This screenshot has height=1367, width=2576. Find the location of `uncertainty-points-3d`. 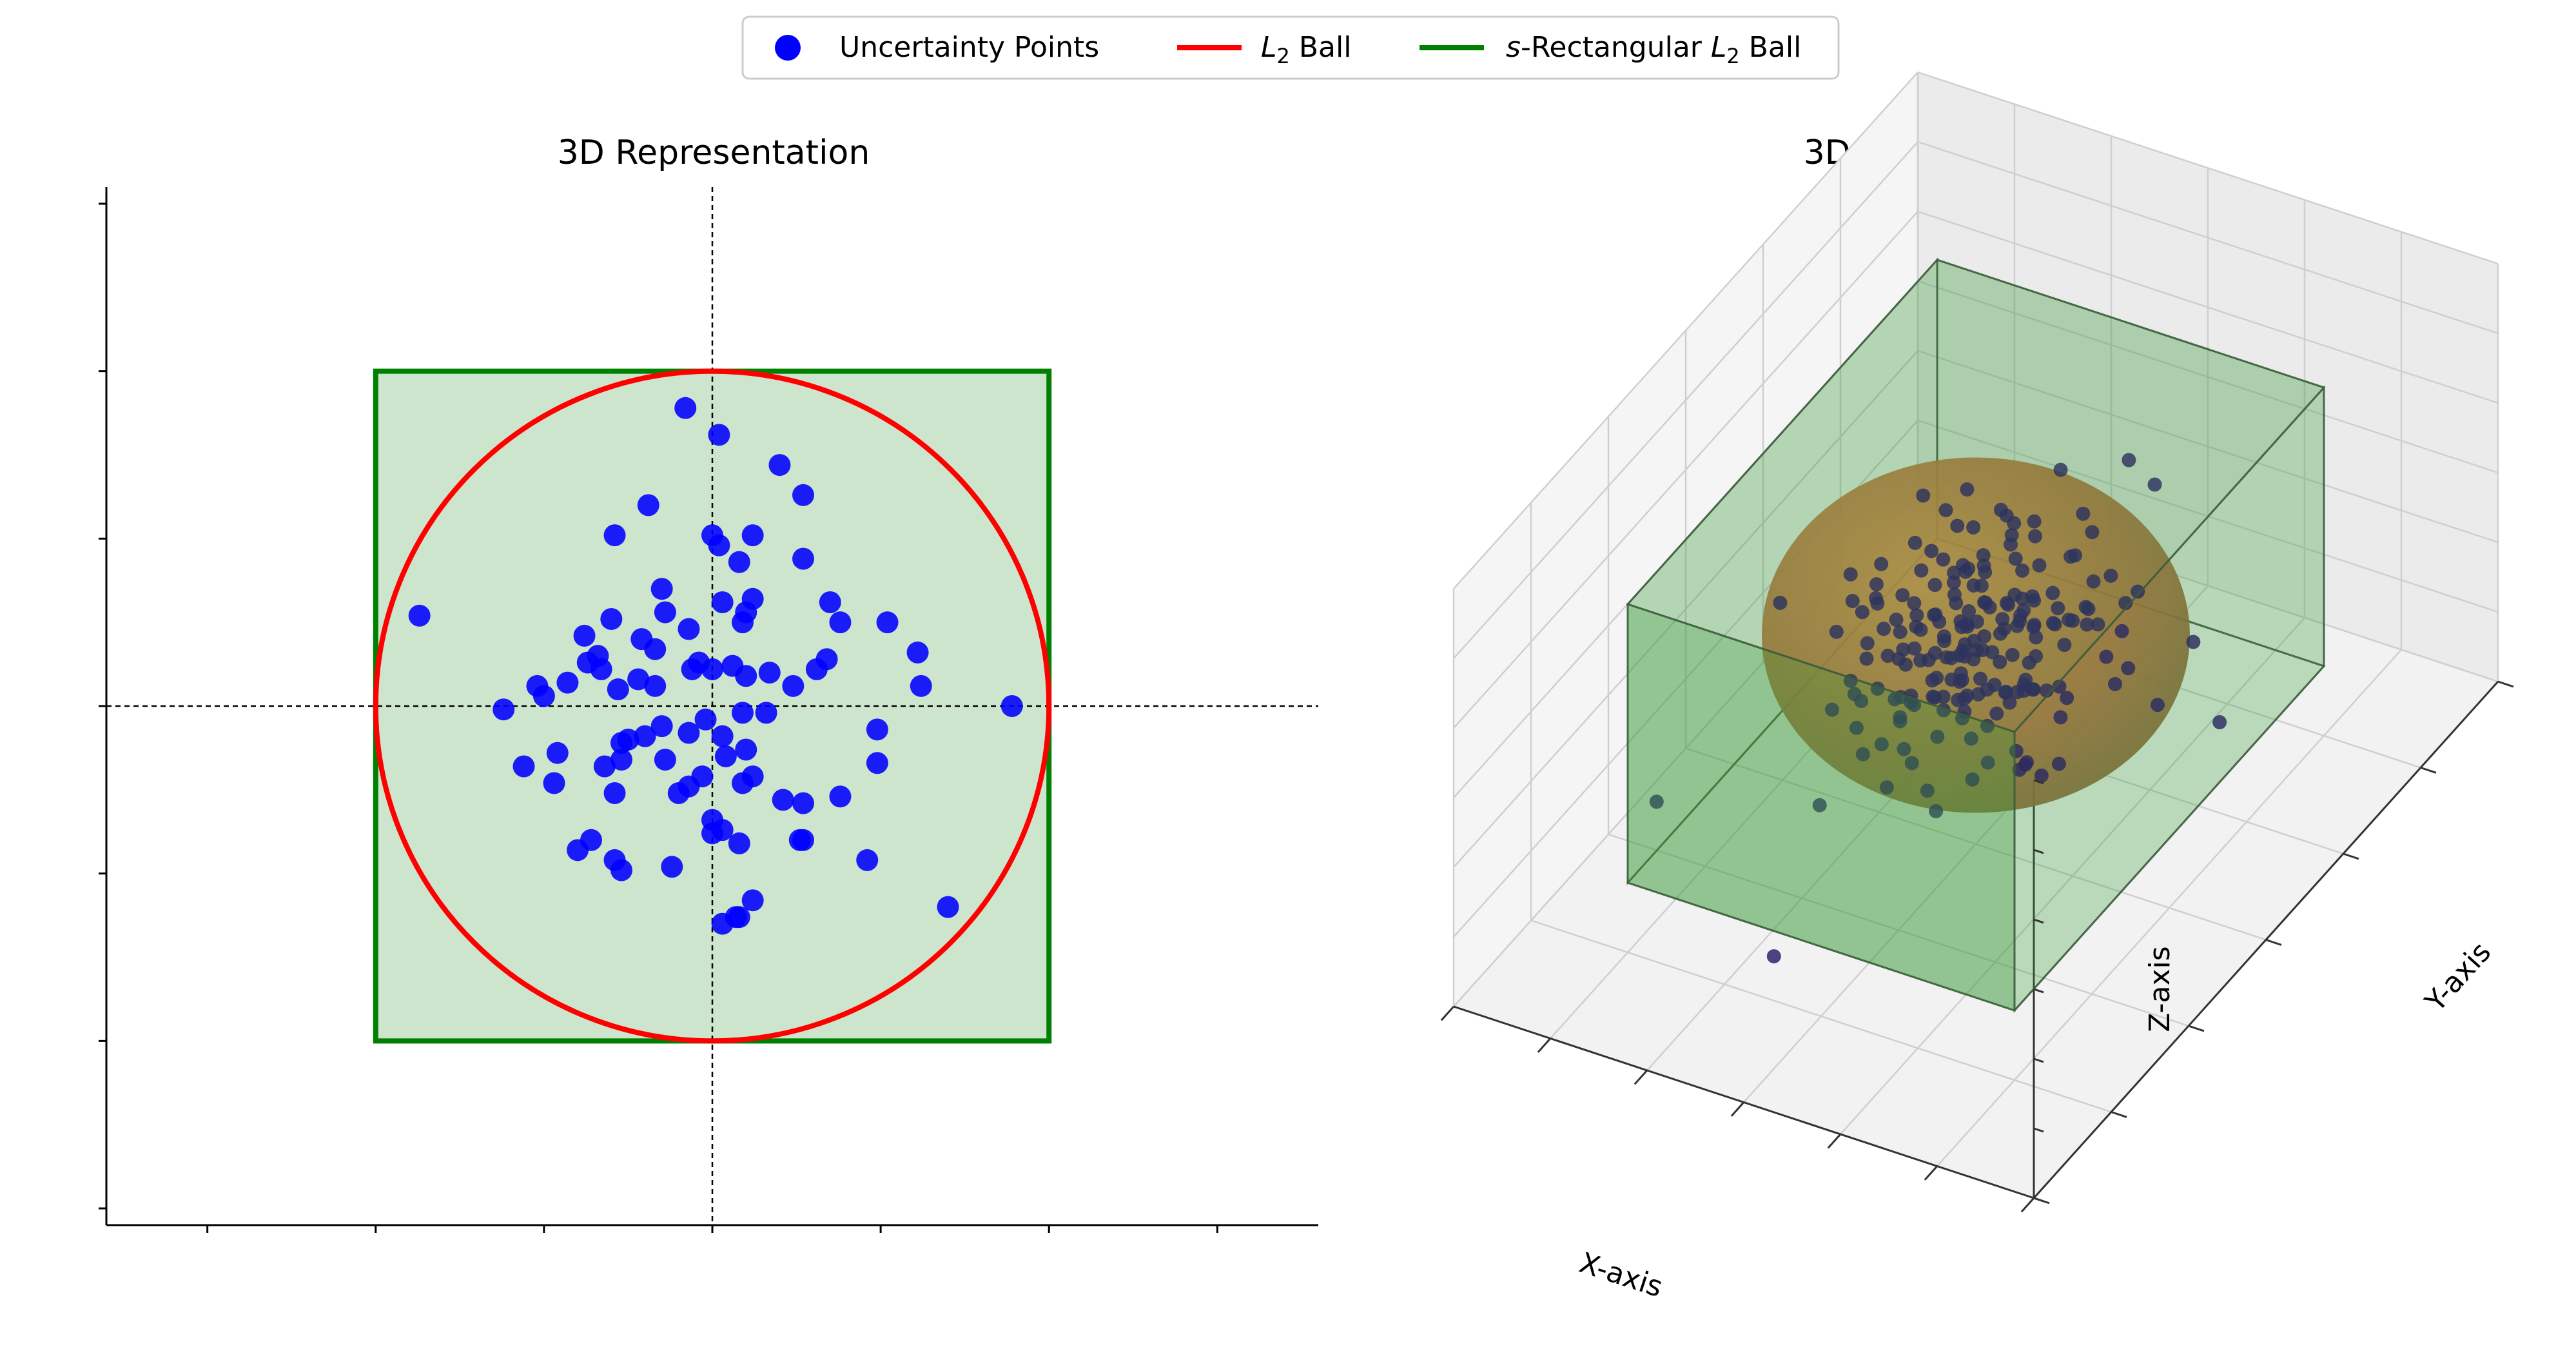

uncertainty-points-3d is located at coordinates (1938, 708).